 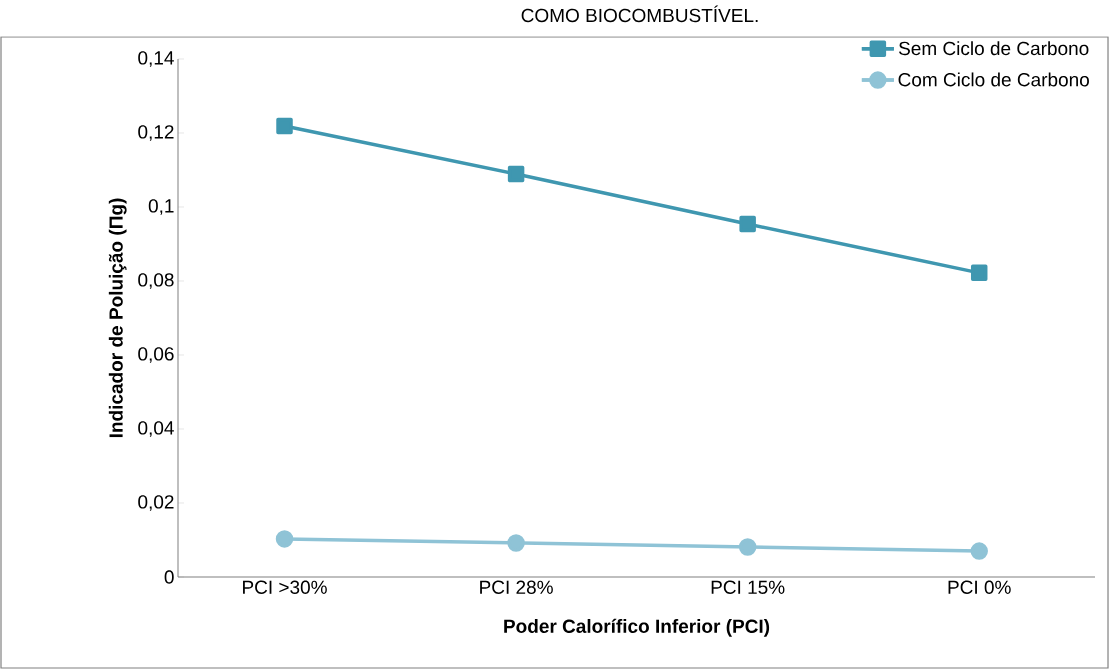 I want to click on x-tick-label: PCI 15%, so click(x=748, y=587).